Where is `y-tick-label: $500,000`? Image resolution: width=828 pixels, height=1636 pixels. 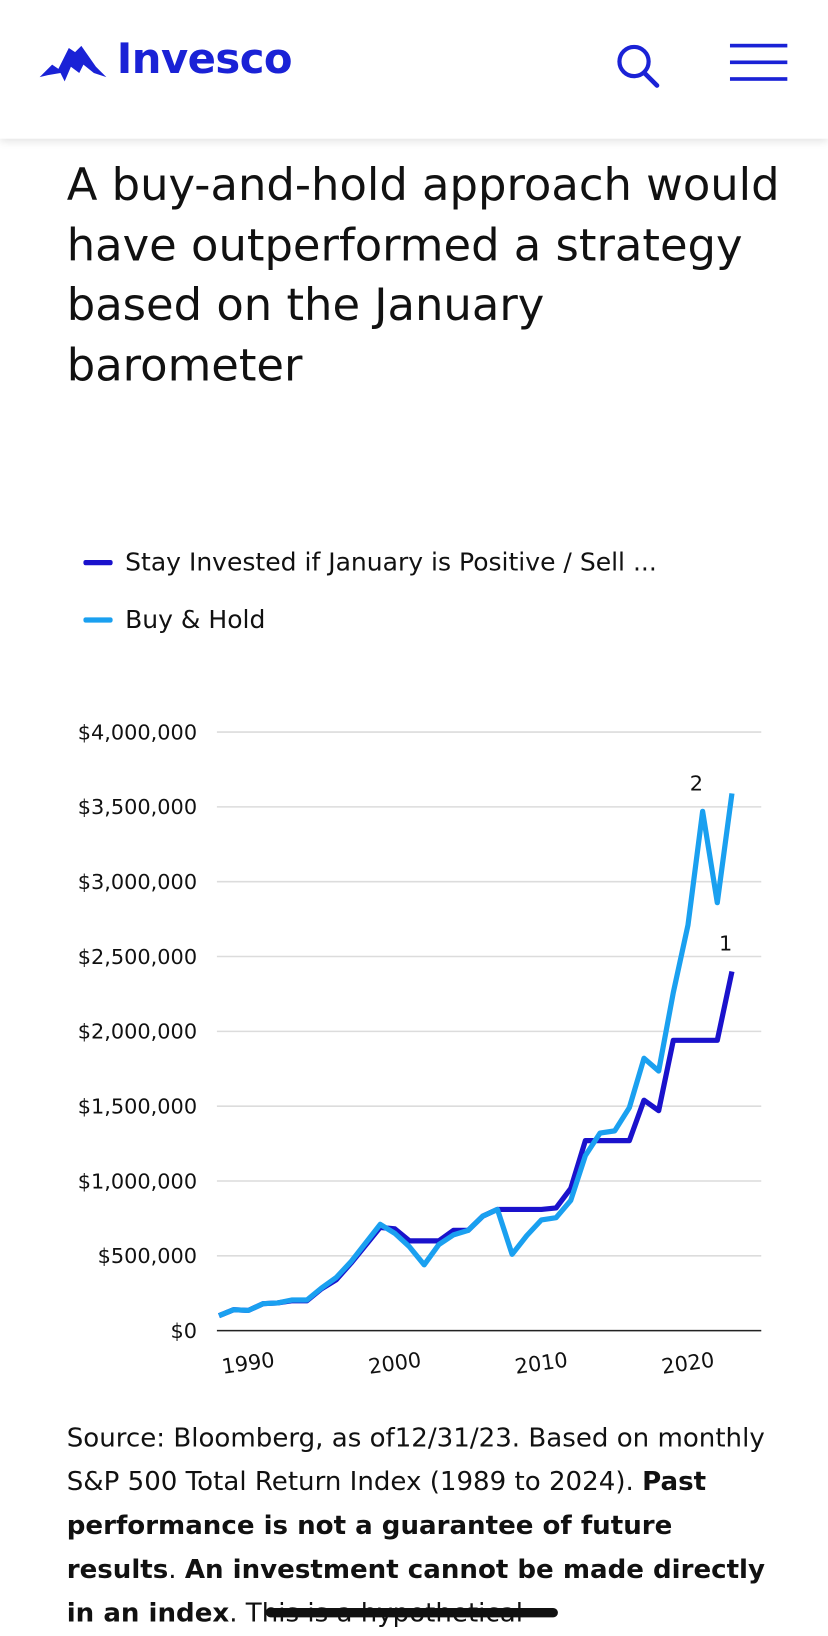 y-tick-label: $500,000 is located at coordinates (147, 1256).